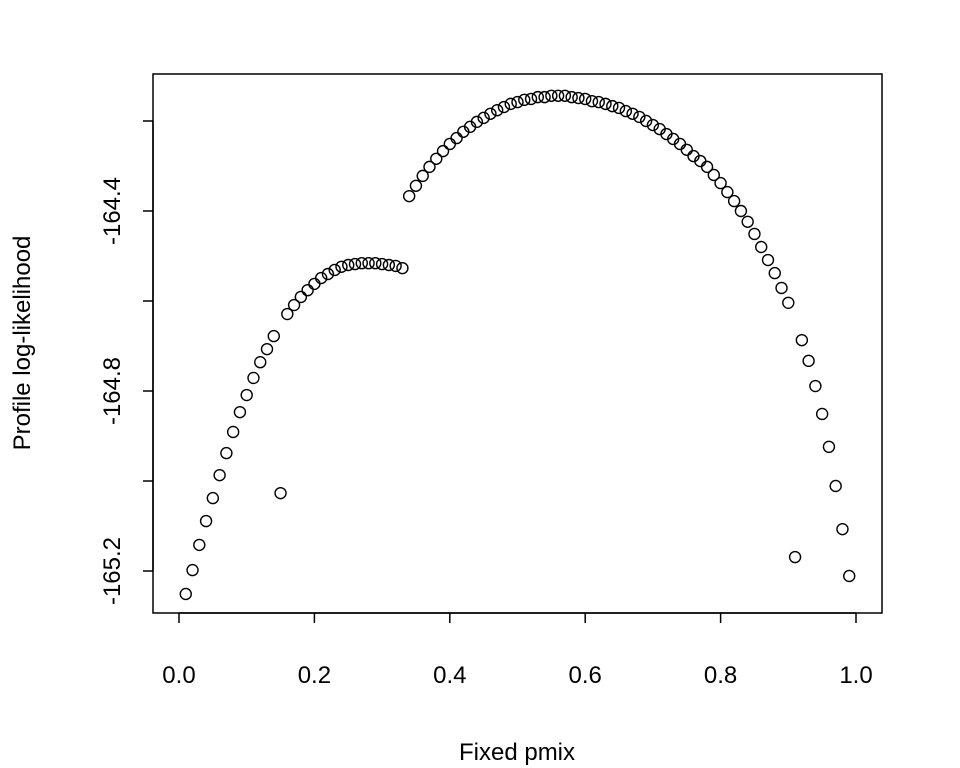  I want to click on y-axis-label: Profile log-likelihood, so click(22, 343).